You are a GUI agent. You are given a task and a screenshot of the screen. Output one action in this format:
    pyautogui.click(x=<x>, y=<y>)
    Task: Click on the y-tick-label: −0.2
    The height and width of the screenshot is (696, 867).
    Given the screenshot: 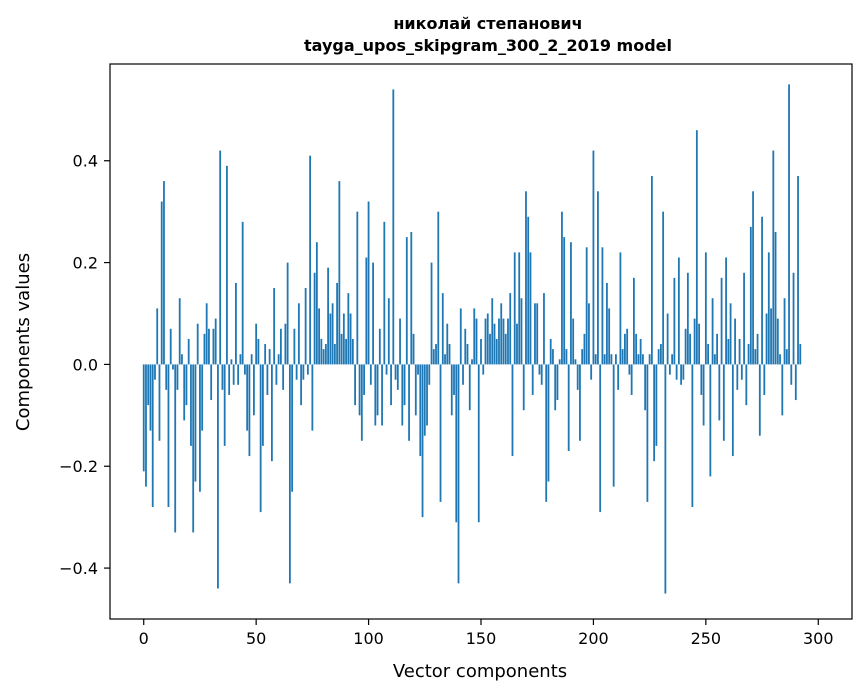 What is the action you would take?
    pyautogui.click(x=78, y=466)
    